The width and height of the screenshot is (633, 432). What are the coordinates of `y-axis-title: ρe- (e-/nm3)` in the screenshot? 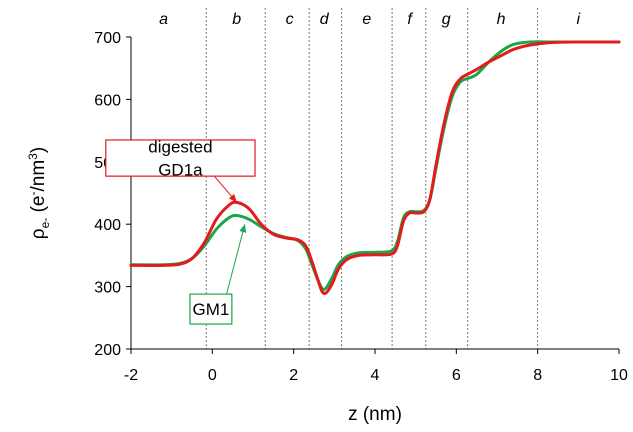 It's located at (39, 193).